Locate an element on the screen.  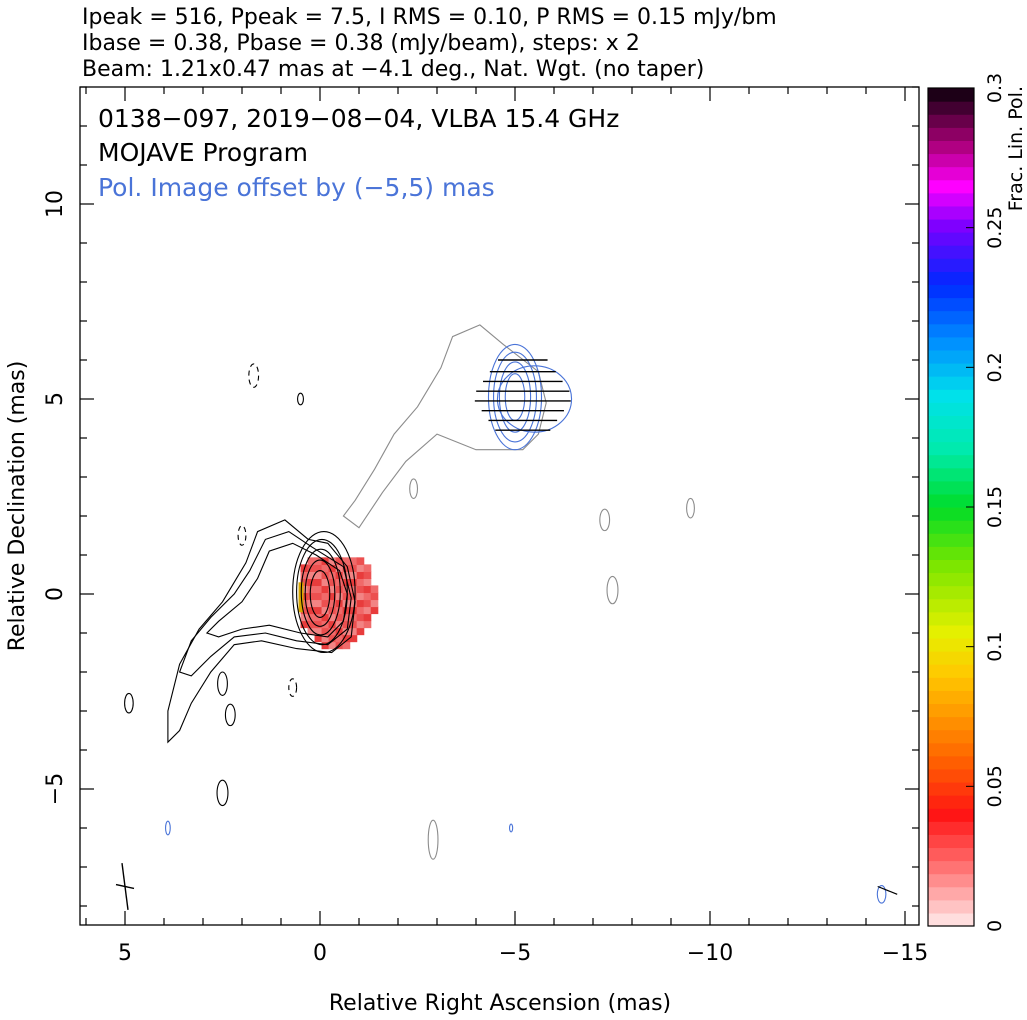
y-tick-label: 5 is located at coordinates (55, 399).